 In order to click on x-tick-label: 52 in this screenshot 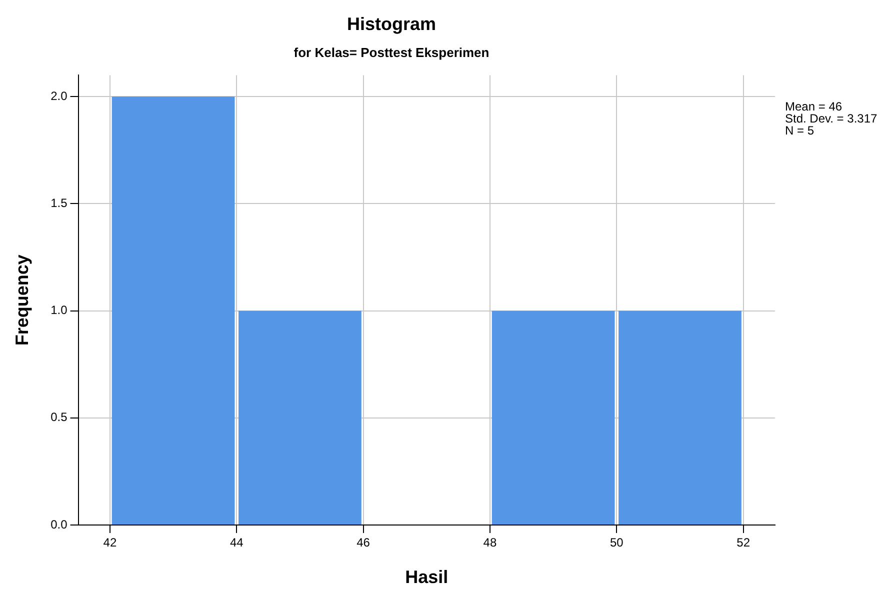, I will do `click(743, 543)`.